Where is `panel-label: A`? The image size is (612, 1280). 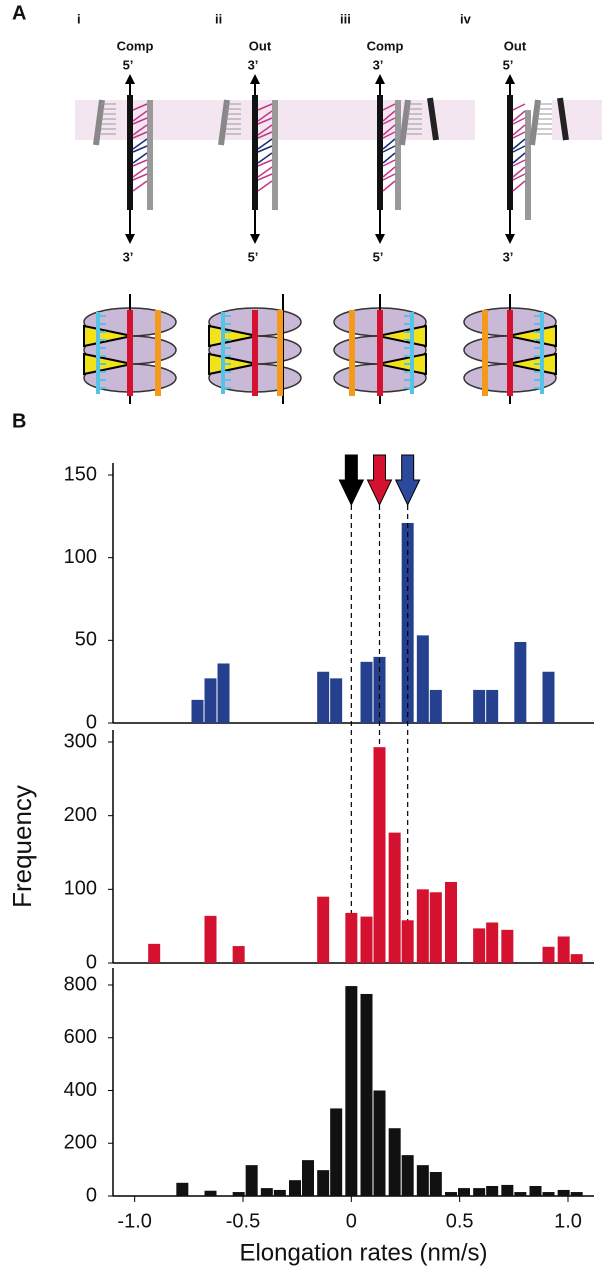 panel-label: A is located at coordinates (19, 13).